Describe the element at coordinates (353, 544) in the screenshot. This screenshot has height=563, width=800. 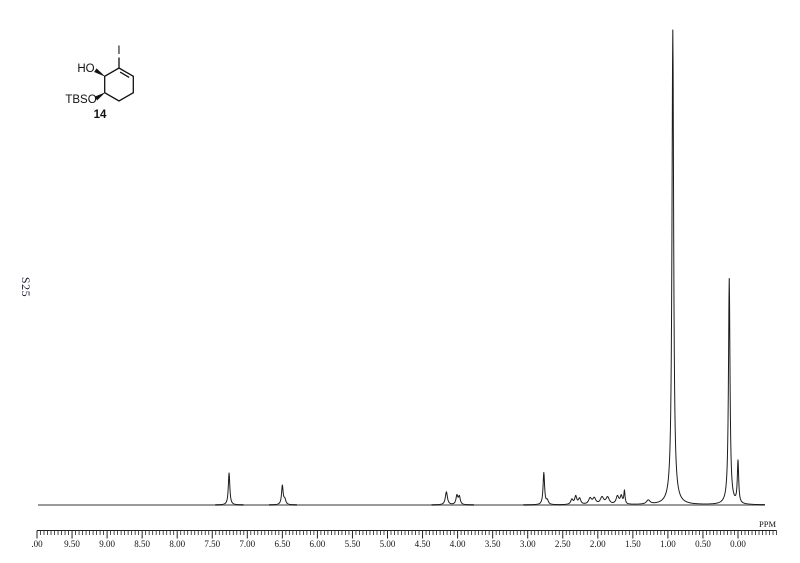
I see `axis-tick-label: 5.50` at that location.